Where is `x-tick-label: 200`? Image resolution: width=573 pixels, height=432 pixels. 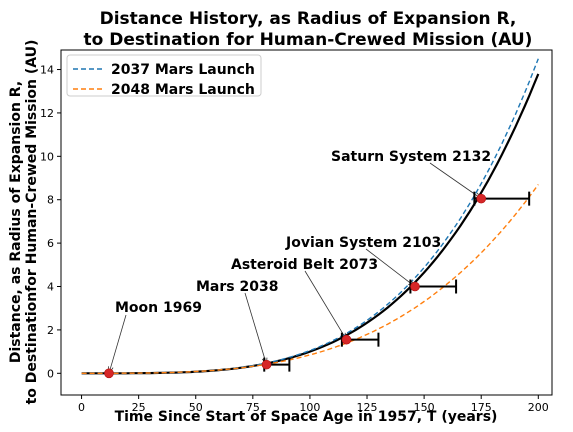 x-tick-label: 200 is located at coordinates (538, 407).